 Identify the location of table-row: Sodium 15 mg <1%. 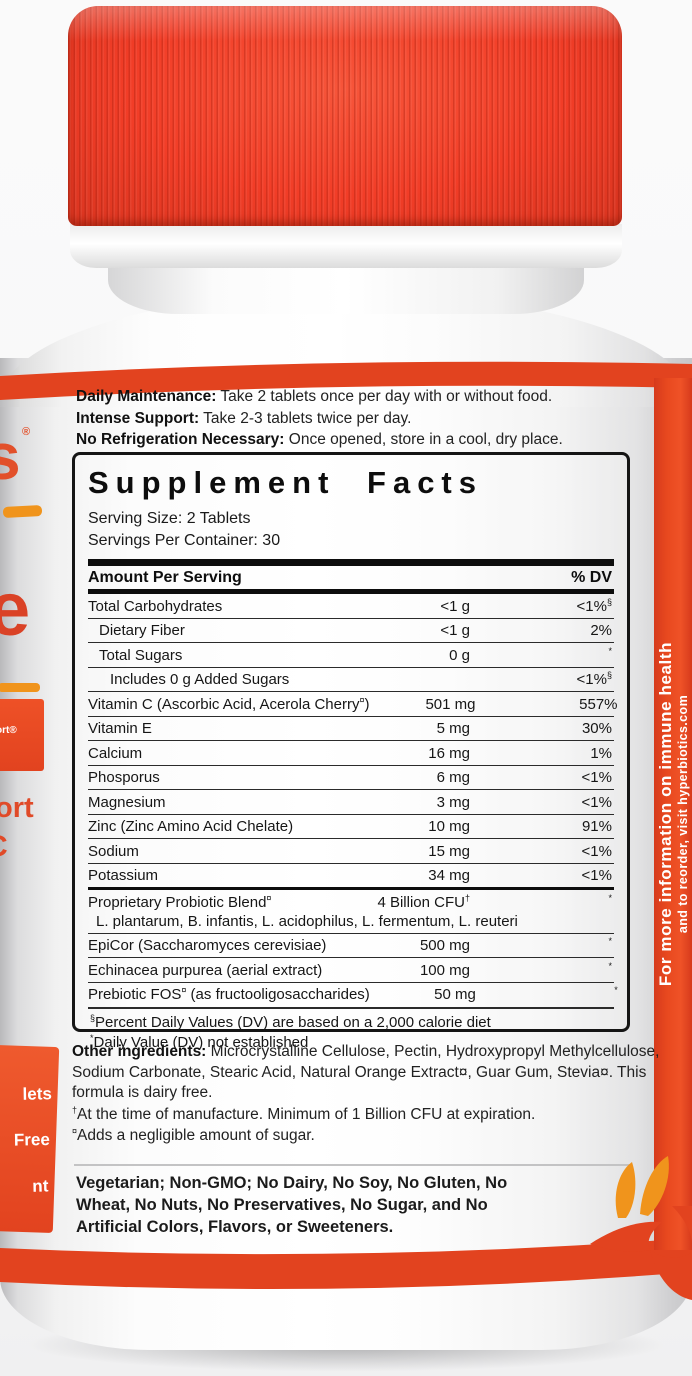
(351, 850).